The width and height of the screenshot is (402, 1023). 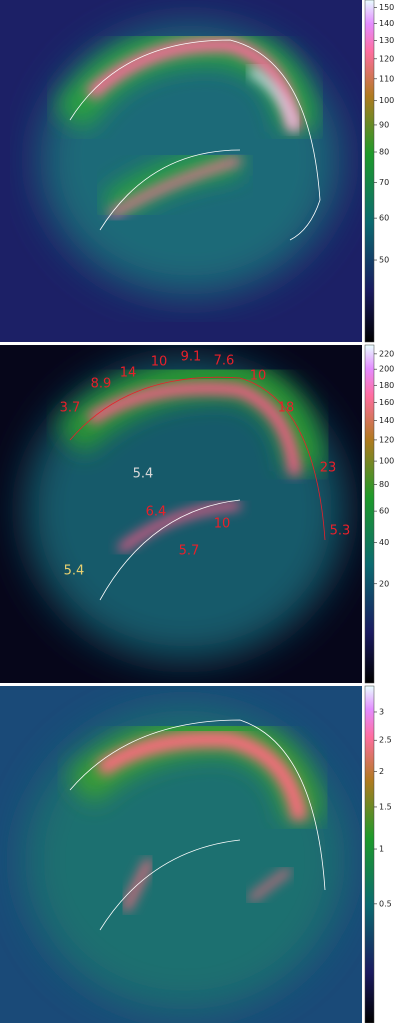 I want to click on colorbar-tick-label: 90, so click(x=384, y=124).